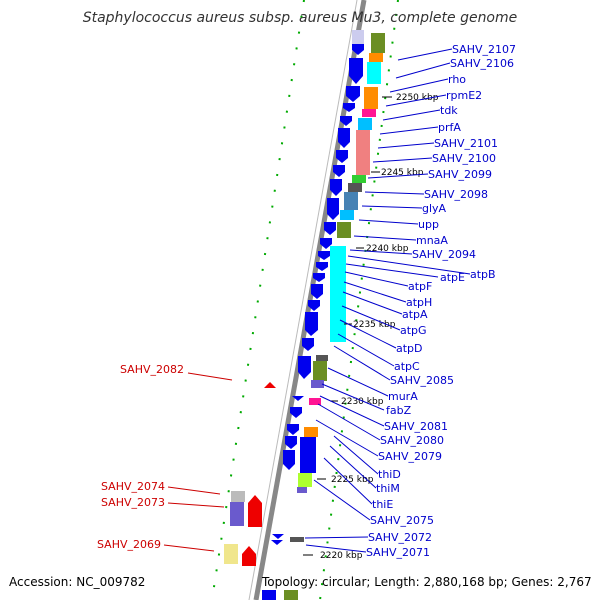 The image size is (600, 600). What do you see at coordinates (402, 173) in the screenshot?
I see `kbp-label: 2245 kbp` at bounding box center [402, 173].